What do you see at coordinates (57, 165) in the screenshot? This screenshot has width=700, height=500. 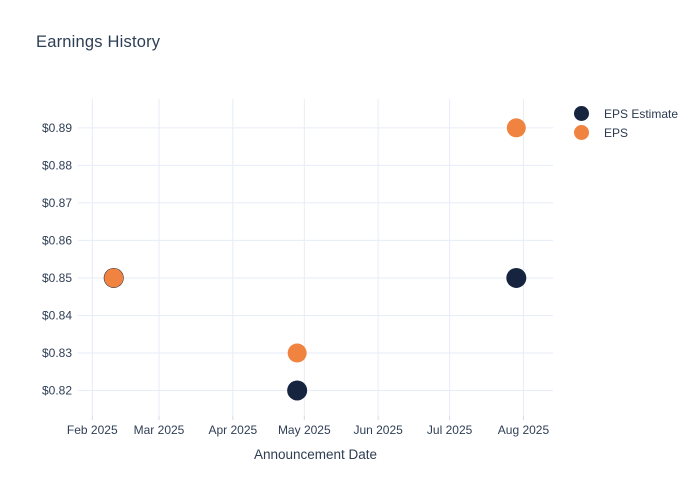 I see `y-tick-label: $0.88` at bounding box center [57, 165].